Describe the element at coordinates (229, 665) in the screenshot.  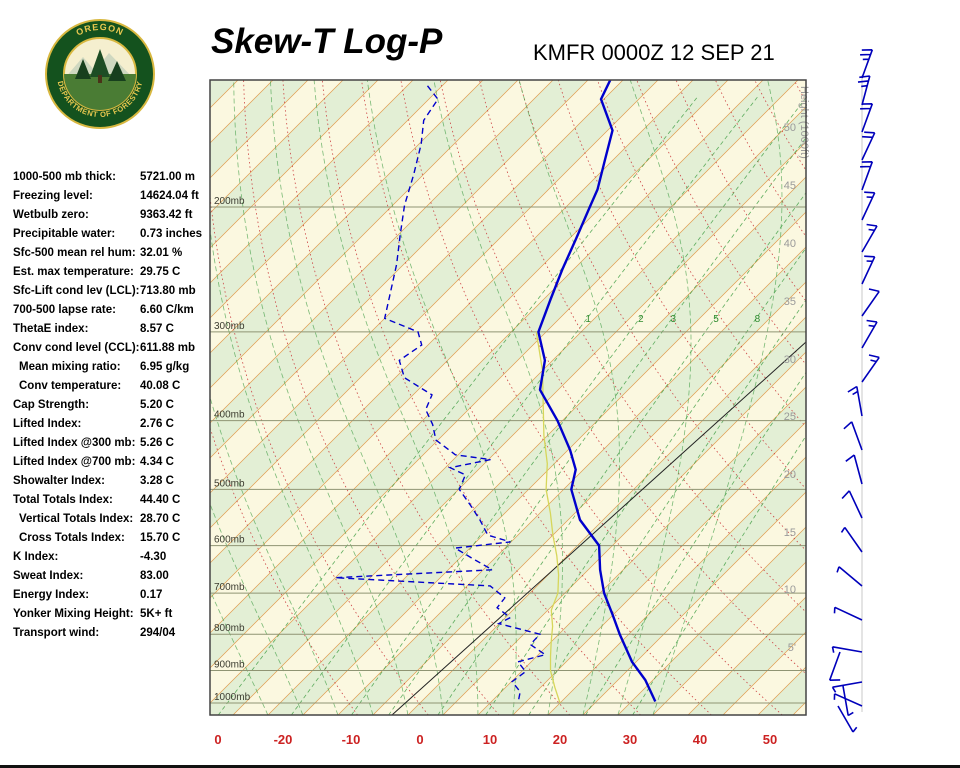
I see `pressure-label: 900mb` at that location.